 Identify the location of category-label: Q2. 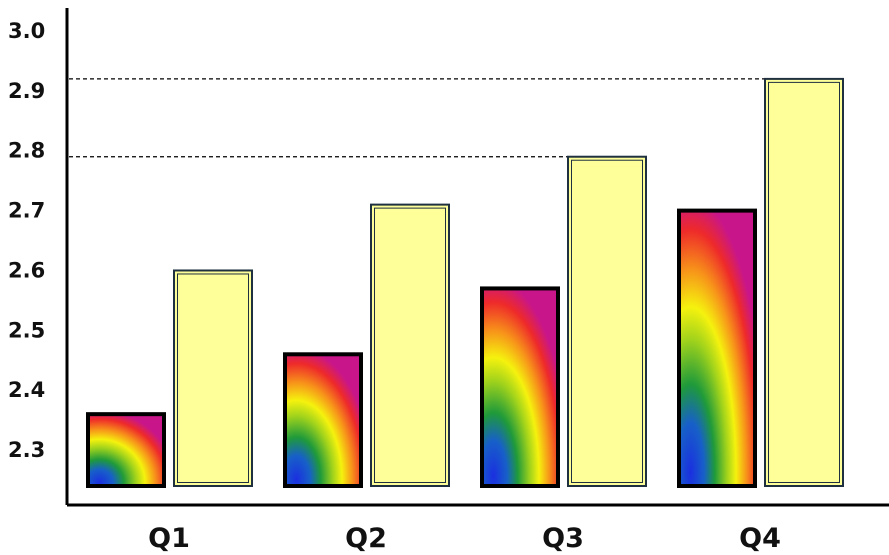
(366, 538).